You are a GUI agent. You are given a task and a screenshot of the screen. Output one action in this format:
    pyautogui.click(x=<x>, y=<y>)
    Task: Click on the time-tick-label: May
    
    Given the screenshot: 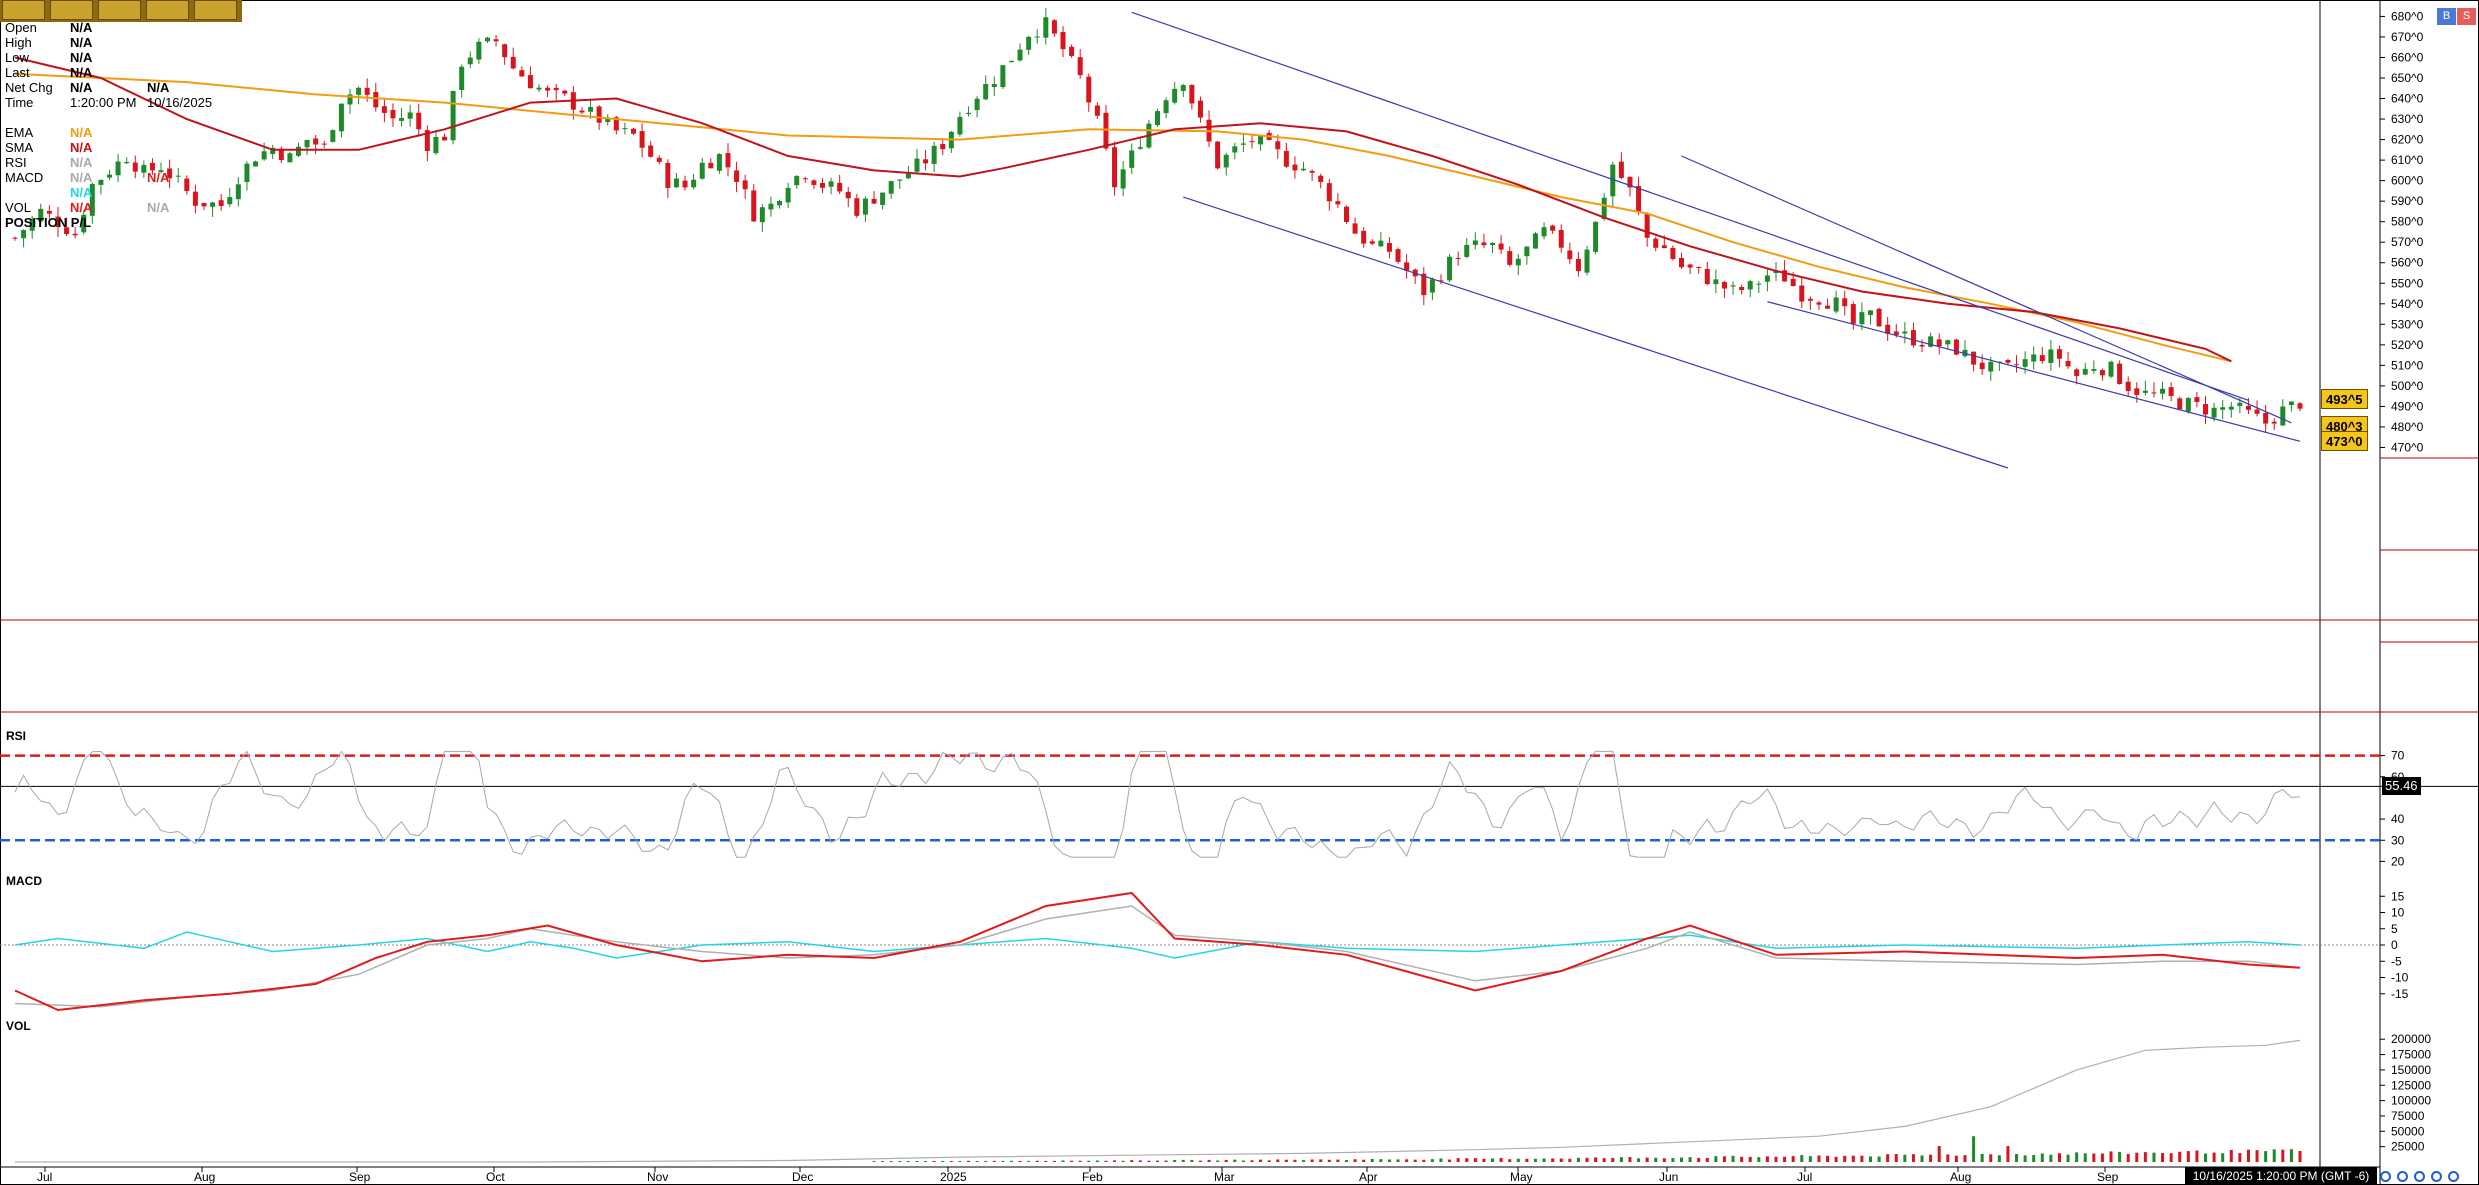 What is the action you would take?
    pyautogui.click(x=1521, y=1177)
    